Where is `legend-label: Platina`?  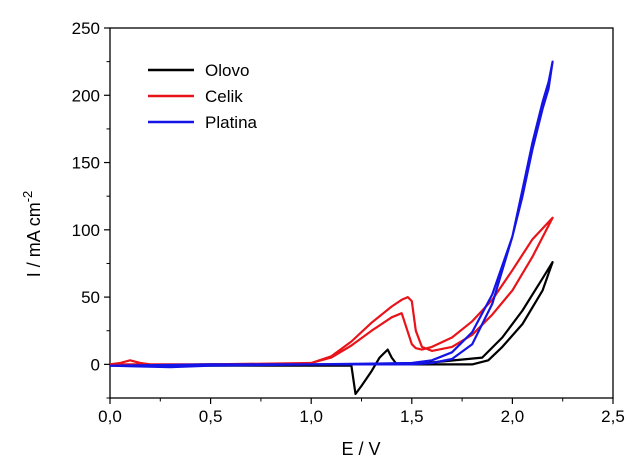
legend-label: Platina is located at coordinates (231, 122).